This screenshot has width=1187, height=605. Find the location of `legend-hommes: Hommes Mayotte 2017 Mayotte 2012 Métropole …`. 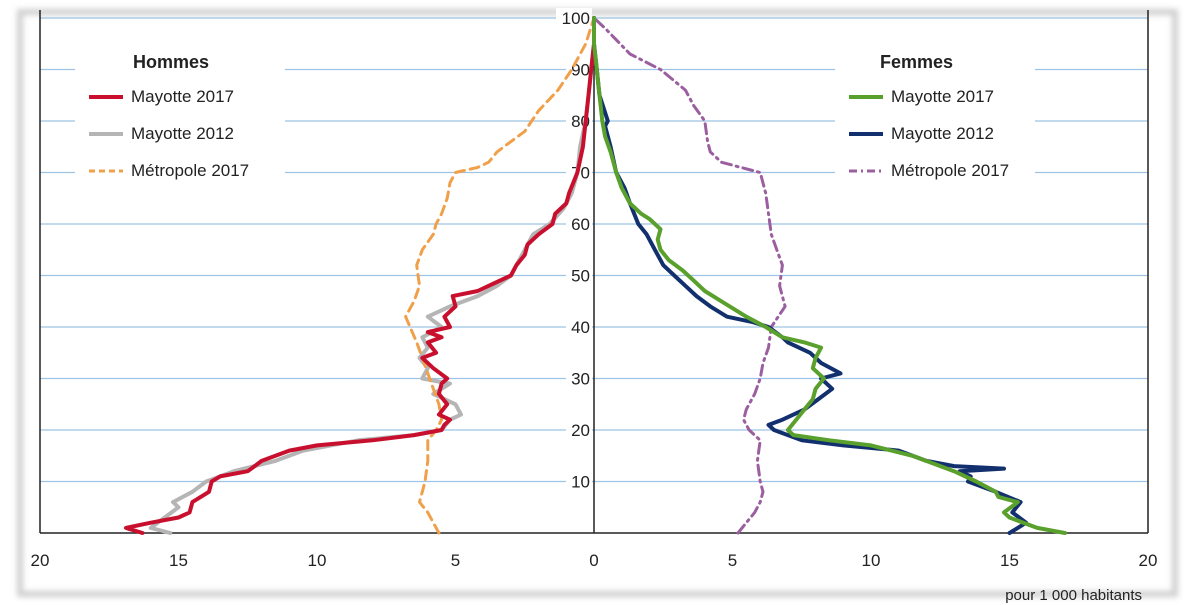

legend-hommes: Hommes Mayotte 2017 Mayotte 2012 Métropole … is located at coordinates (180, 119).